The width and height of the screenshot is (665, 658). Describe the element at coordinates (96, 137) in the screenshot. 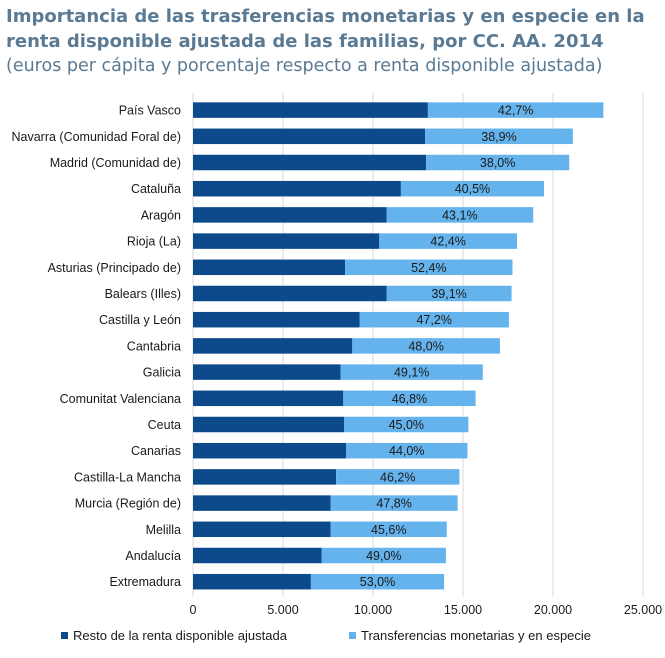

I see `category-label: Navarra (Comunidad Foral de)` at that location.